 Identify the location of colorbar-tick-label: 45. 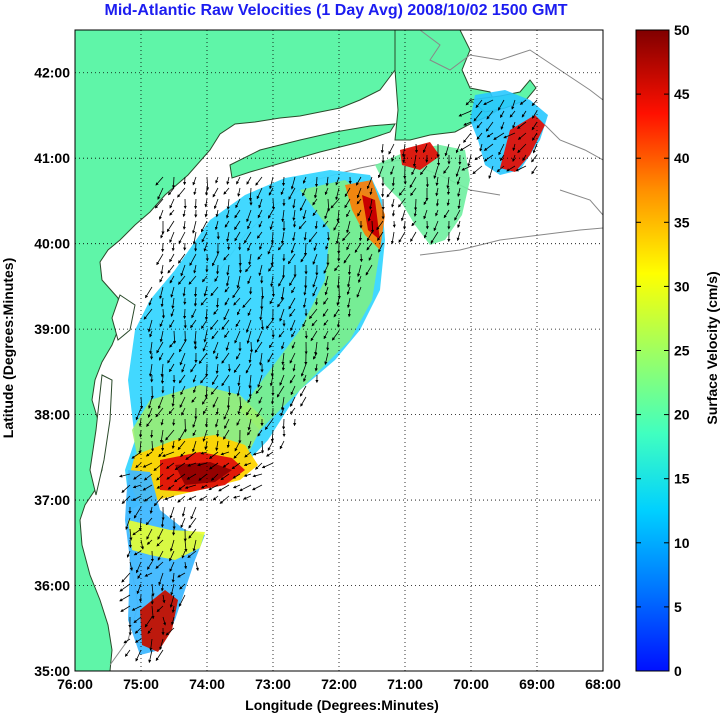
(682, 94).